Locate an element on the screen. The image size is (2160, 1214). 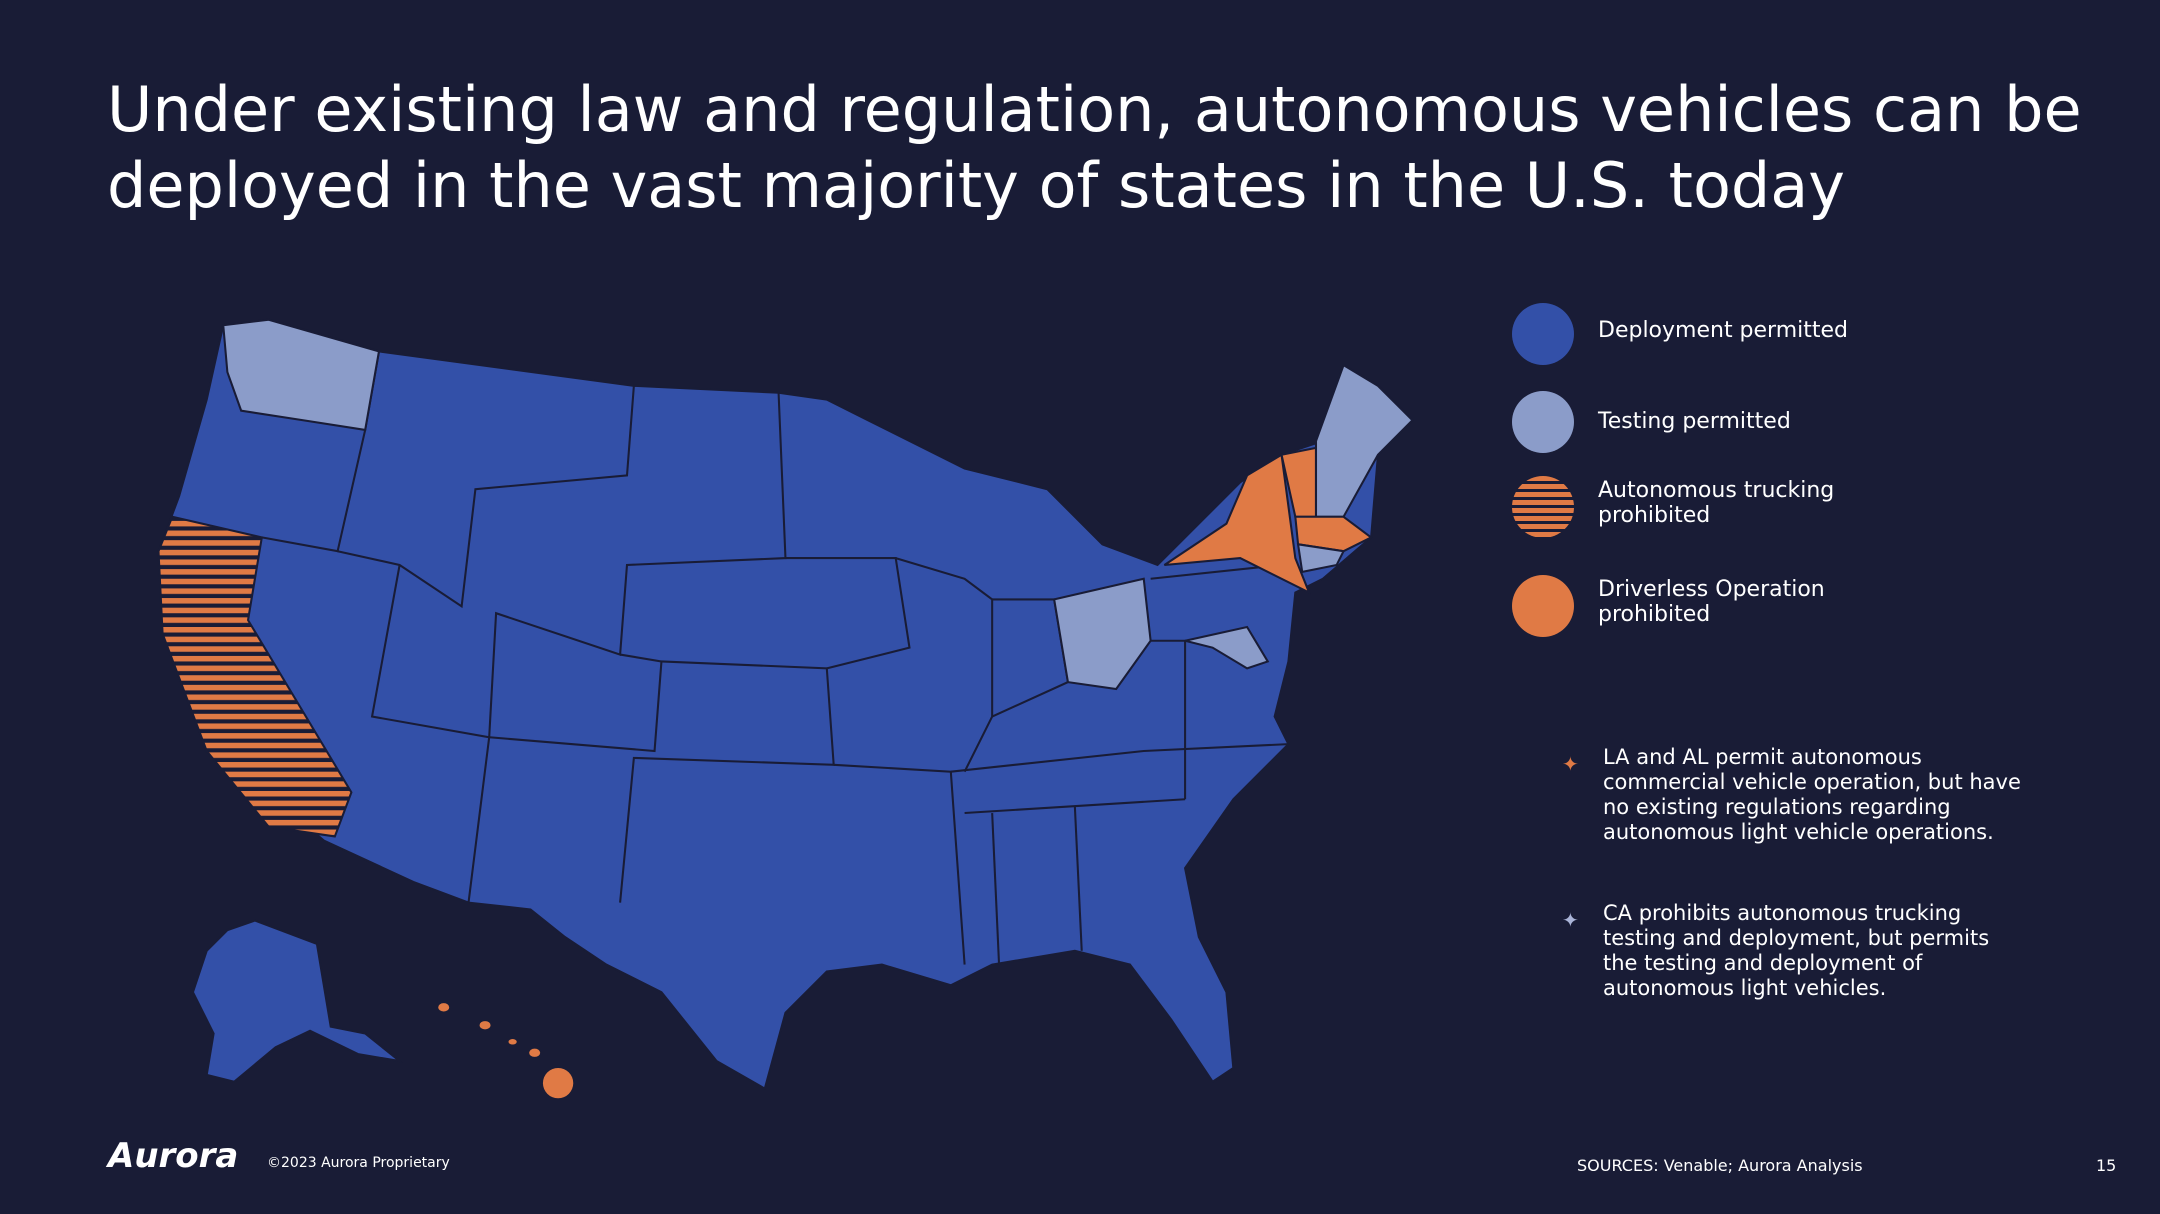
maryland is located at coordinates (1227, 647).